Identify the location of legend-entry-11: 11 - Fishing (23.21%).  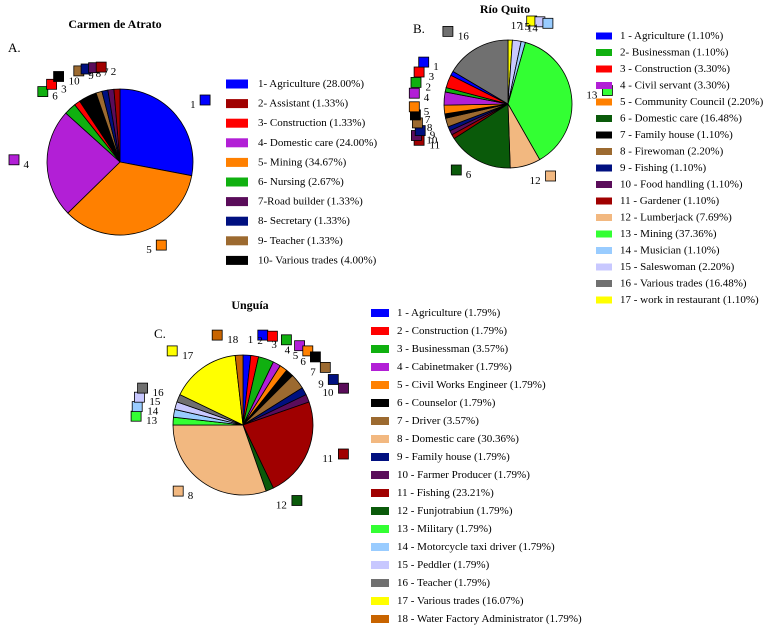
(445, 493).